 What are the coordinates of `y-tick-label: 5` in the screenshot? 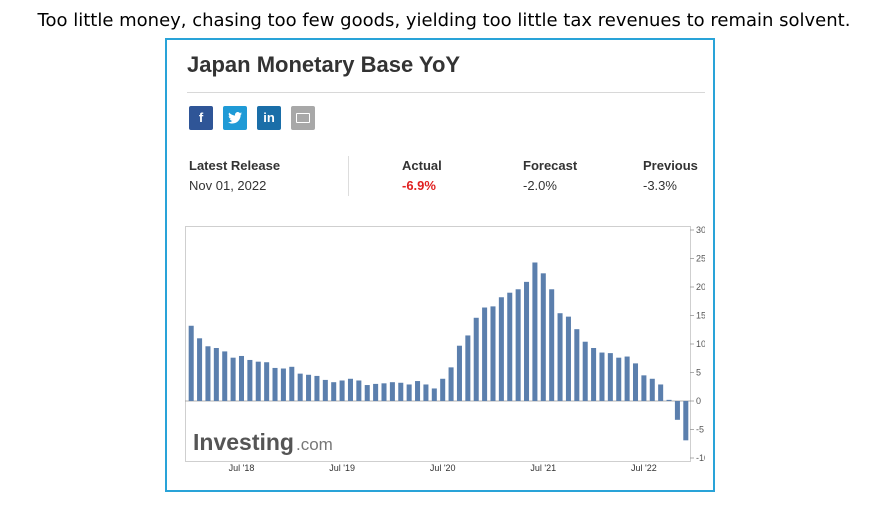 It's located at (698, 373).